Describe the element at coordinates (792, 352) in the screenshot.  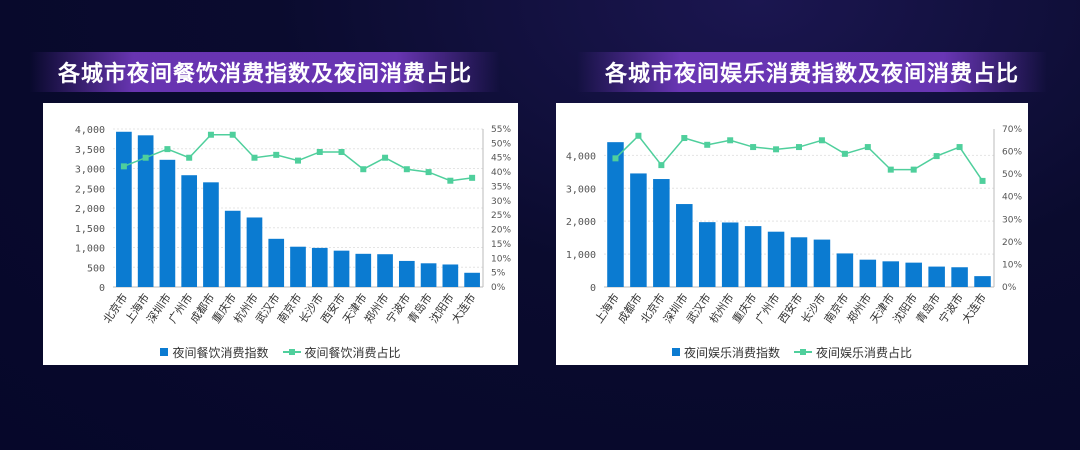
I see `chart-legend-entertainment: 夜间娱乐消费指数 夜间娱乐消费占比` at that location.